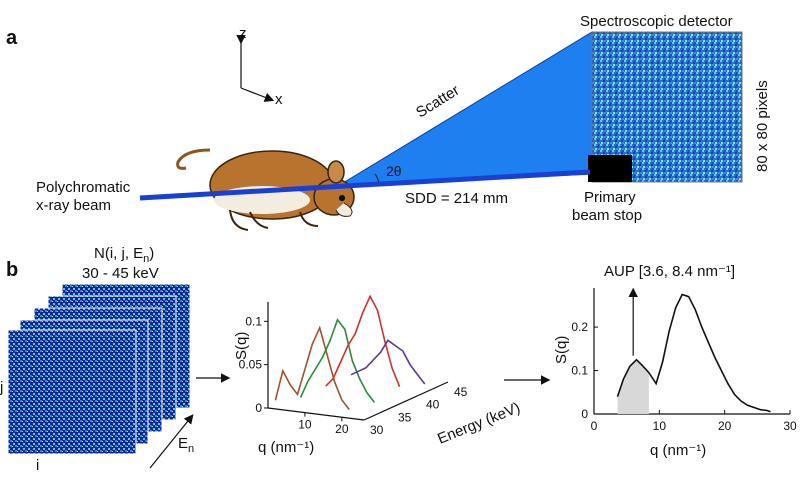  Describe the element at coordinates (251, 365) in the screenshot. I see `waterfall-ytick-label: 0.05` at that location.